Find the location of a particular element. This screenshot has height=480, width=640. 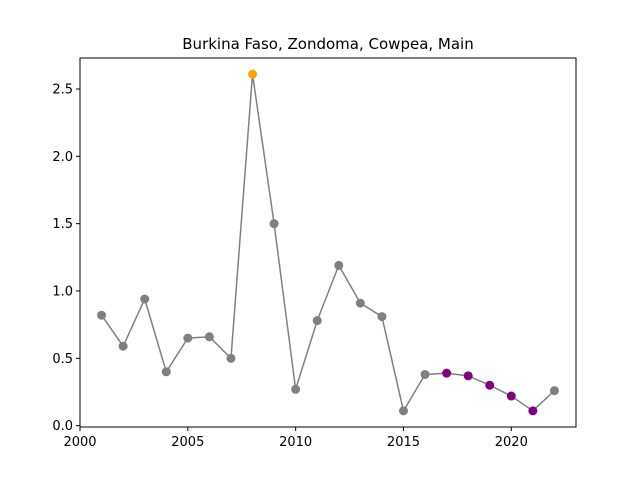

x-tick-label: 2005 is located at coordinates (187, 442).